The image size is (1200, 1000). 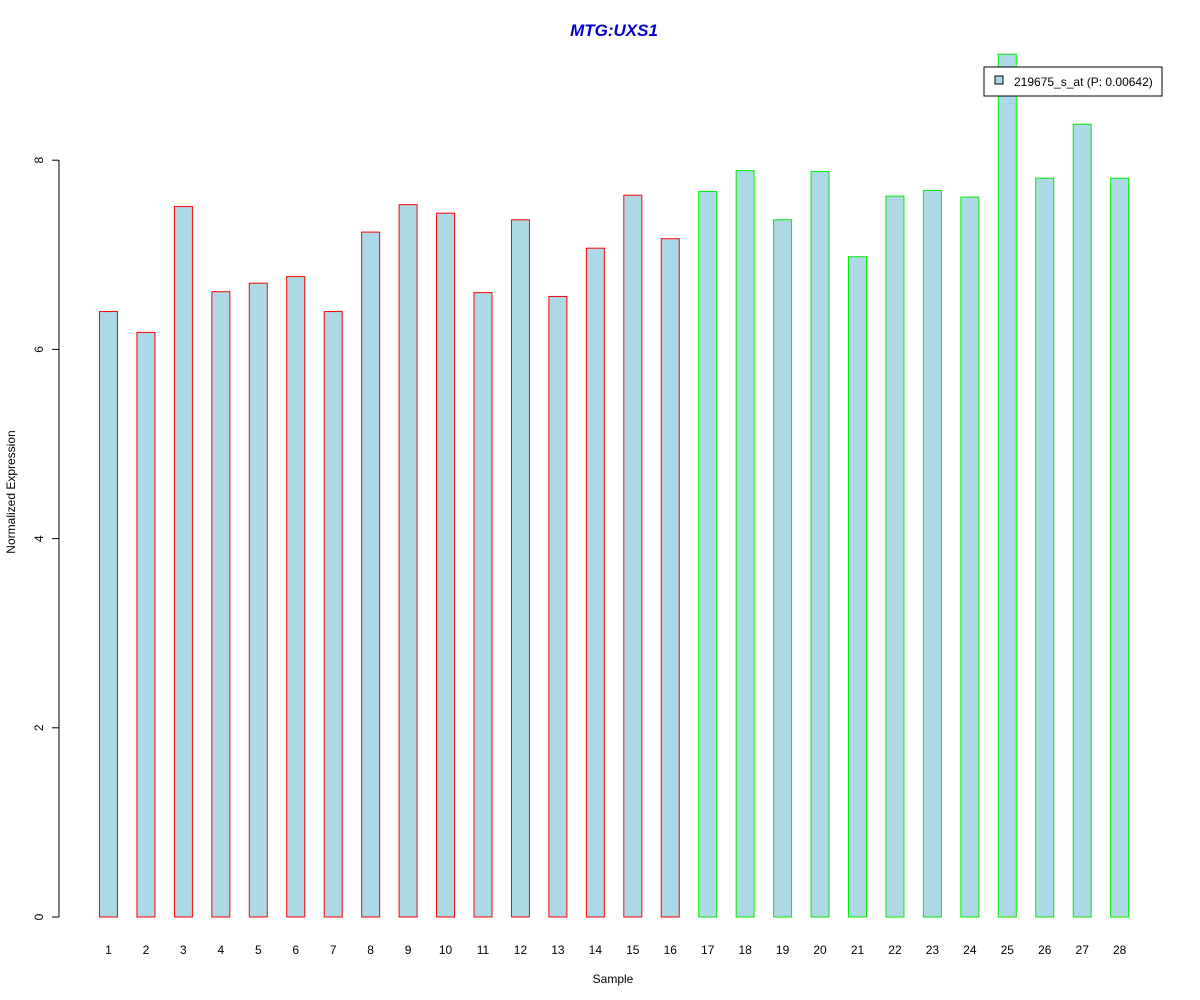 What do you see at coordinates (295, 950) in the screenshot?
I see `x-tick-label: 6` at bounding box center [295, 950].